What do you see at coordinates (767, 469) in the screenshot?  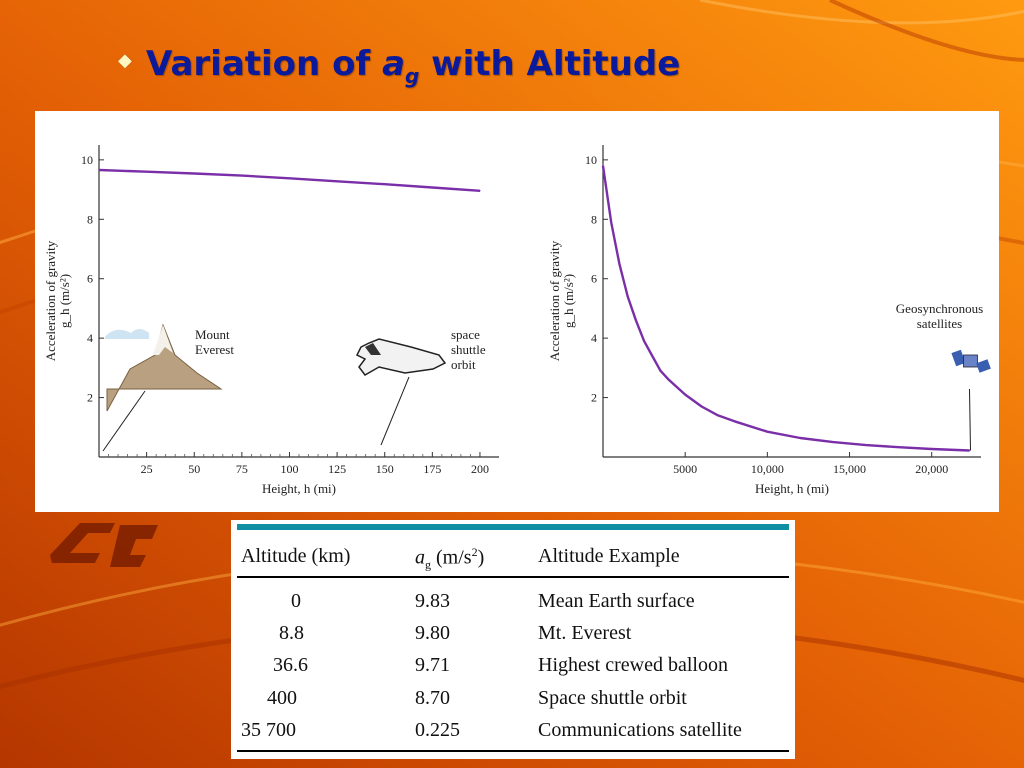 I see `x-tick-label: 10,000` at bounding box center [767, 469].